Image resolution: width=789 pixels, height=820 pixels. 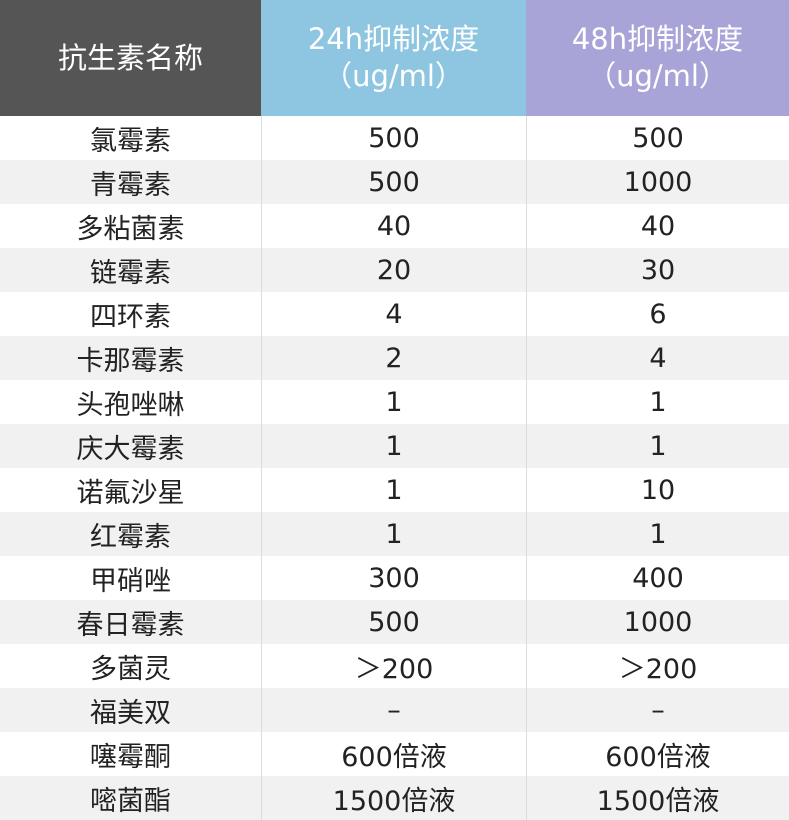 I want to click on antibiotic-name-cell: 链霉素, so click(x=130, y=273).